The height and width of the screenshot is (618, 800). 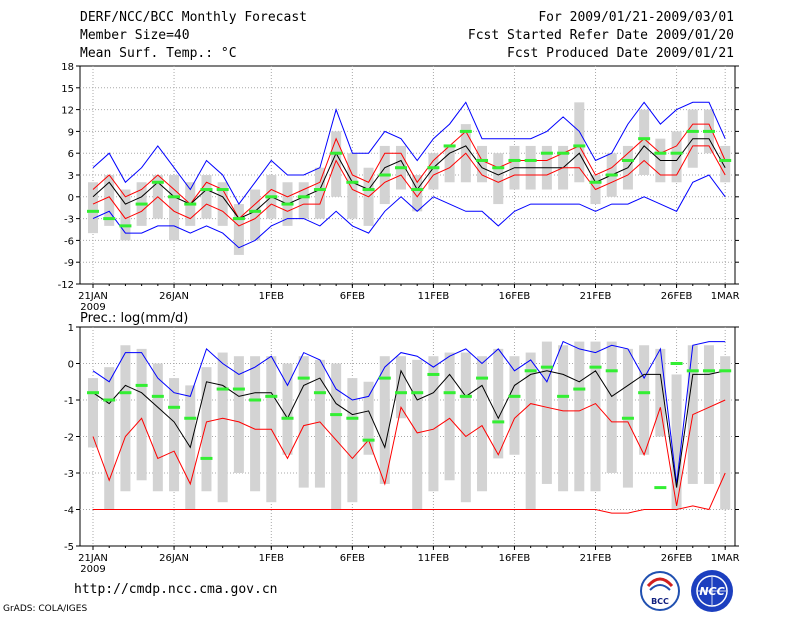 I want to click on panel2-title: Prec.: log(mm/d), so click(x=134, y=318).